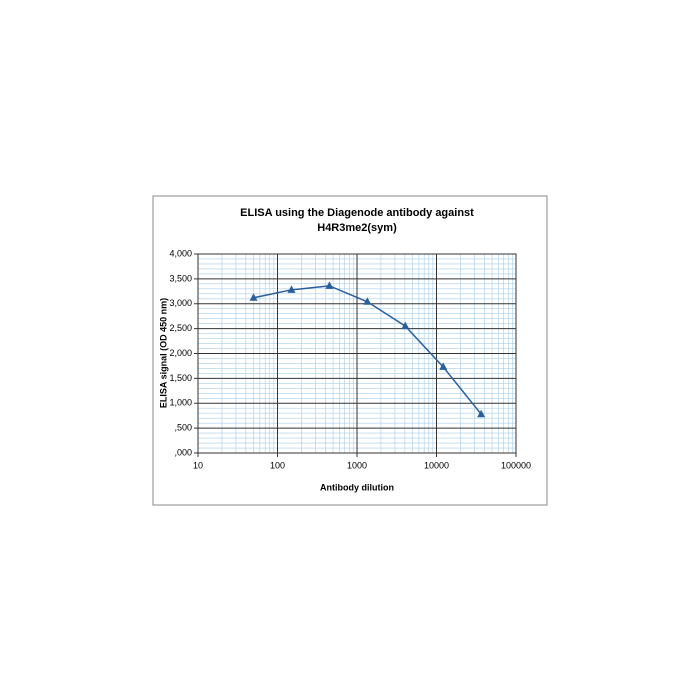  Describe the element at coordinates (357, 465) in the screenshot. I see `x-tick-label: 1000` at that location.